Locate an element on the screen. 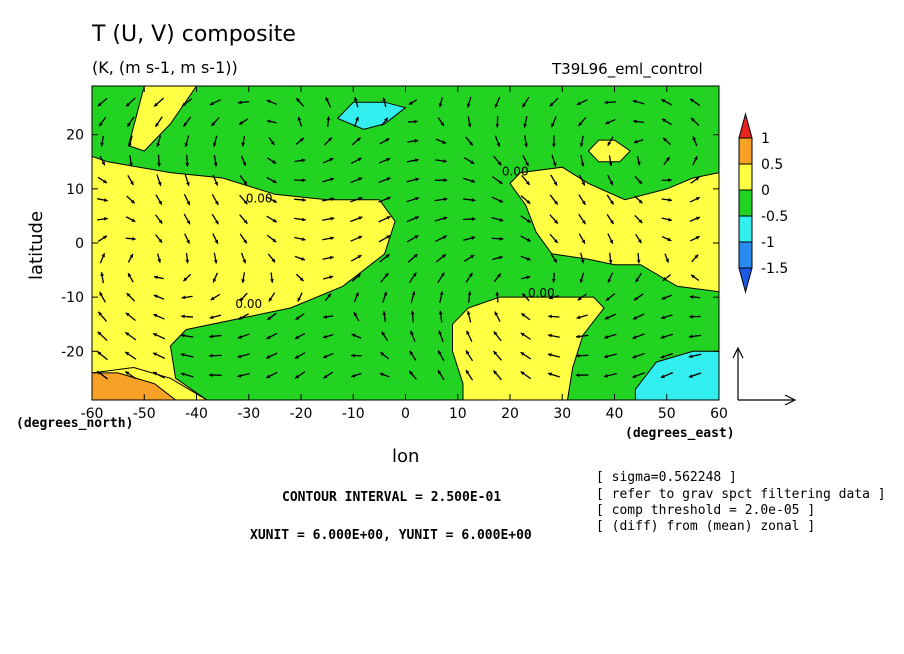  contour-label-3: 0.00 is located at coordinates (541, 293).